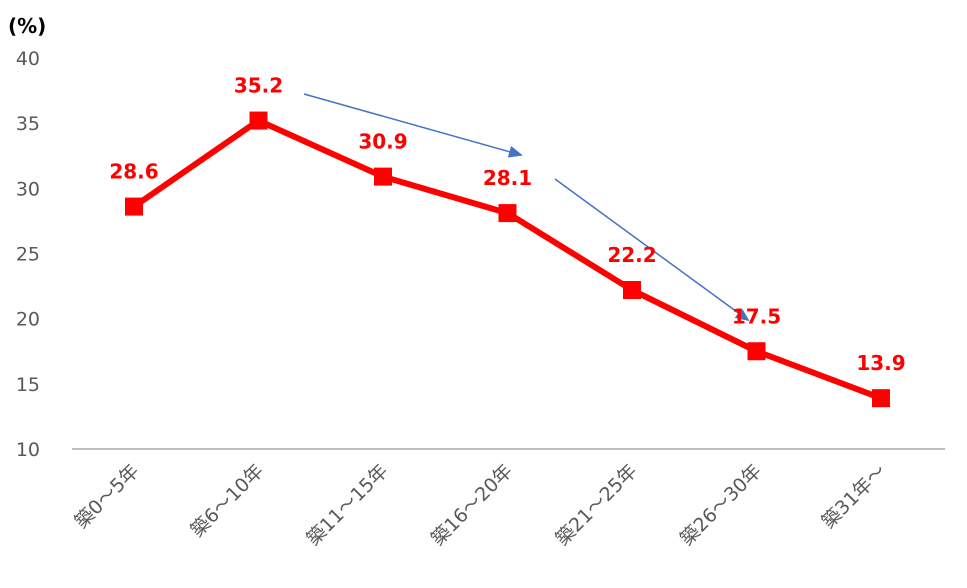 This screenshot has width=967, height=588. I want to click on data-label: 17.5, so click(756, 316).